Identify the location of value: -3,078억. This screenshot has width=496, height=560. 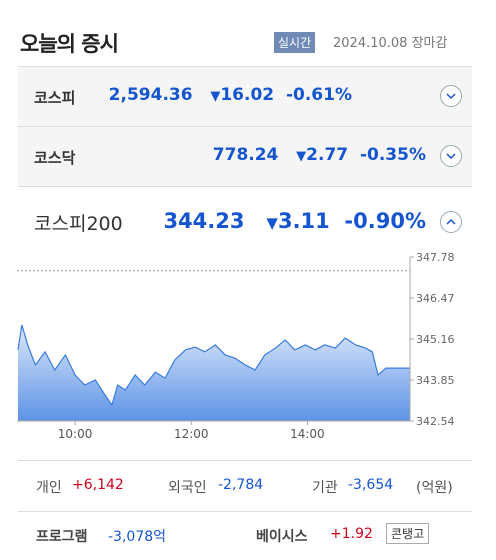
(137, 537).